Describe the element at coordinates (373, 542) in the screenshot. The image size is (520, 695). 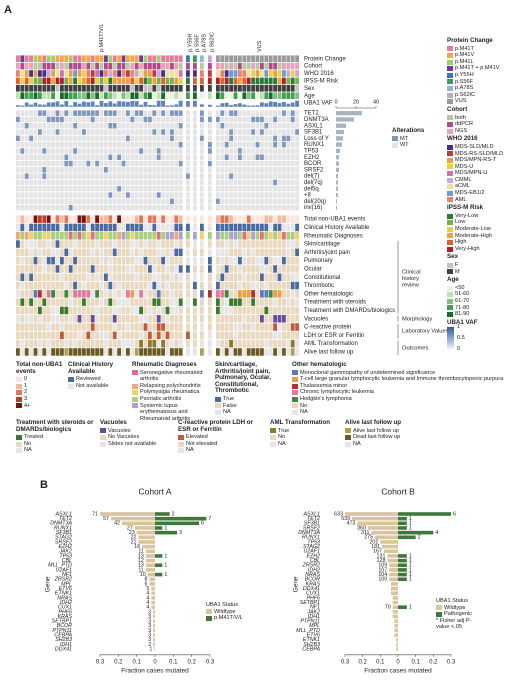
I see `count-label: 202` at that location.